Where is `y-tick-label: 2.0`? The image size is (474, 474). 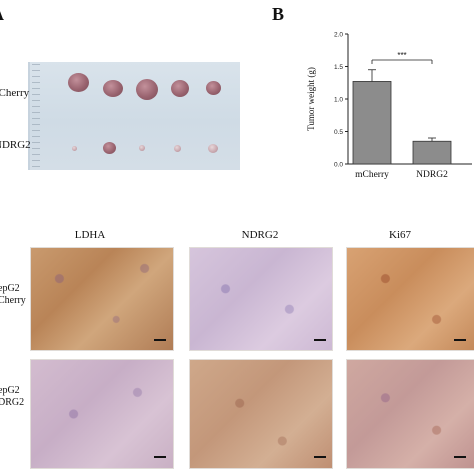 y-tick-label: 2.0 is located at coordinates (338, 35).